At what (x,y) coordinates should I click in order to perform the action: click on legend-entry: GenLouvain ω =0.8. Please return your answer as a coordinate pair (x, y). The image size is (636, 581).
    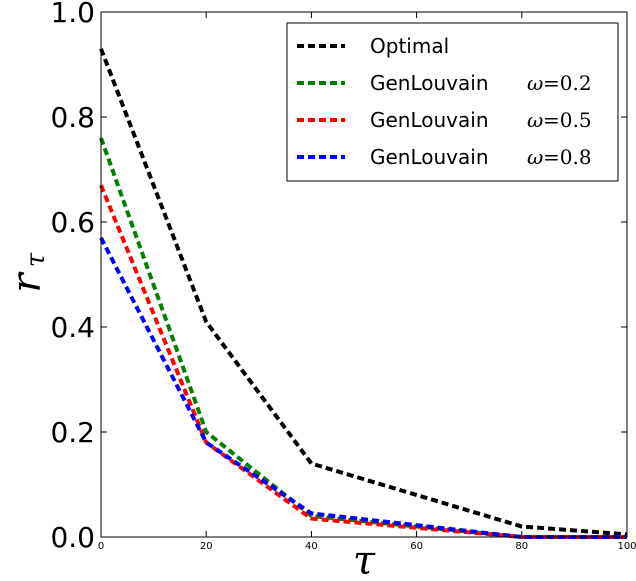
    Looking at the image, I should click on (444, 157).